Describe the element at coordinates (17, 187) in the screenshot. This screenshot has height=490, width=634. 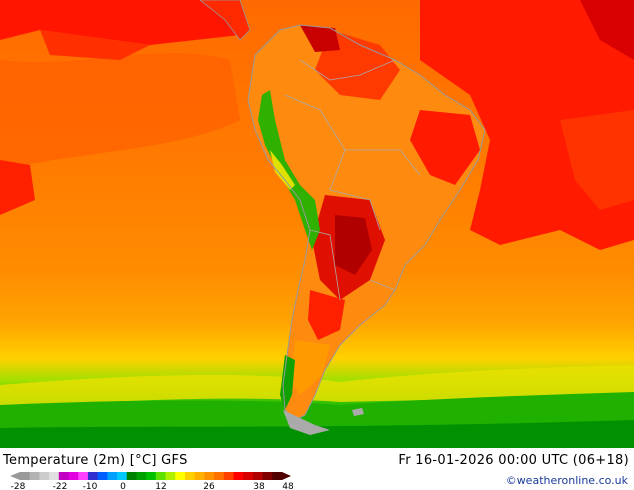
I see `pacific-red-patch` at that location.